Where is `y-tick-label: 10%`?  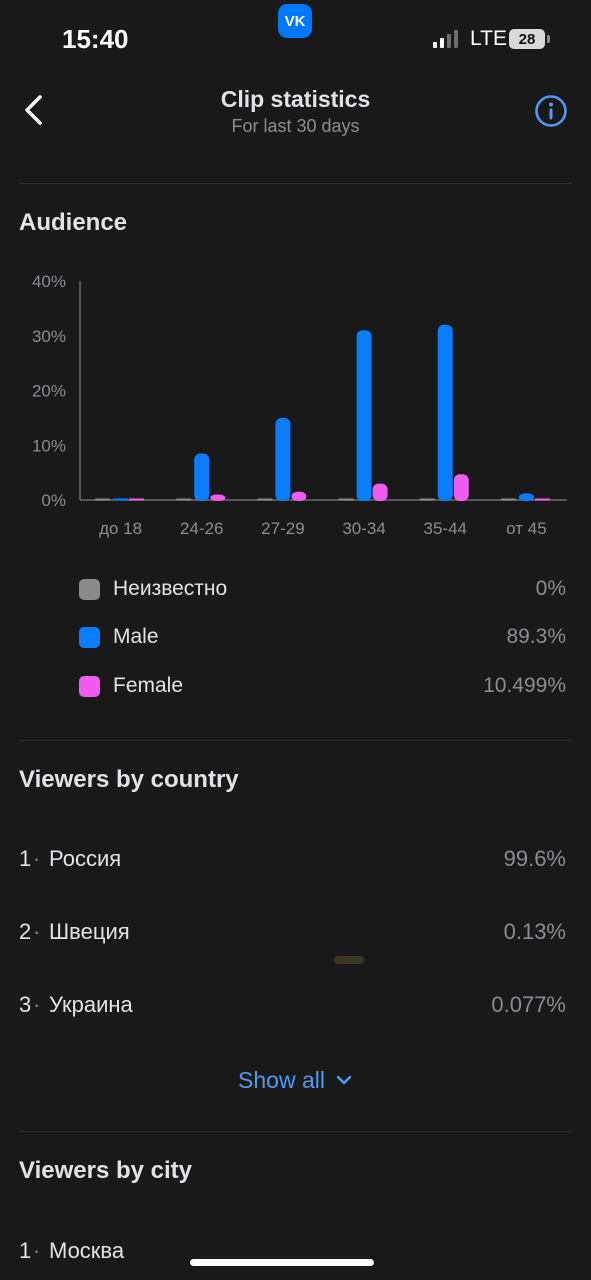 y-tick-label: 10% is located at coordinates (49, 445).